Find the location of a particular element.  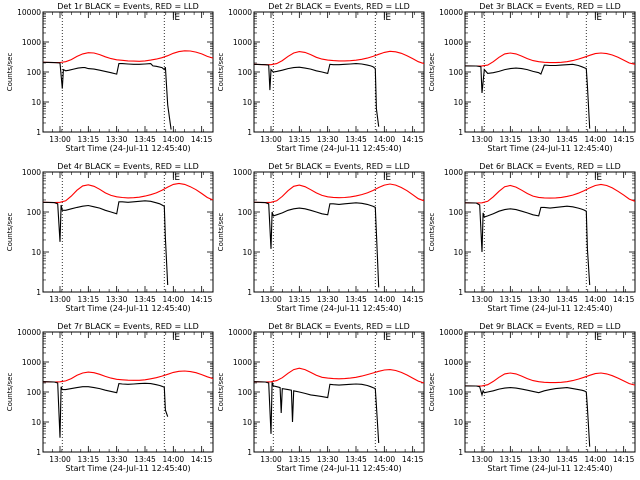

chart-title: Det 8r BLACK = Events, RED = LLD is located at coordinates (339, 326).